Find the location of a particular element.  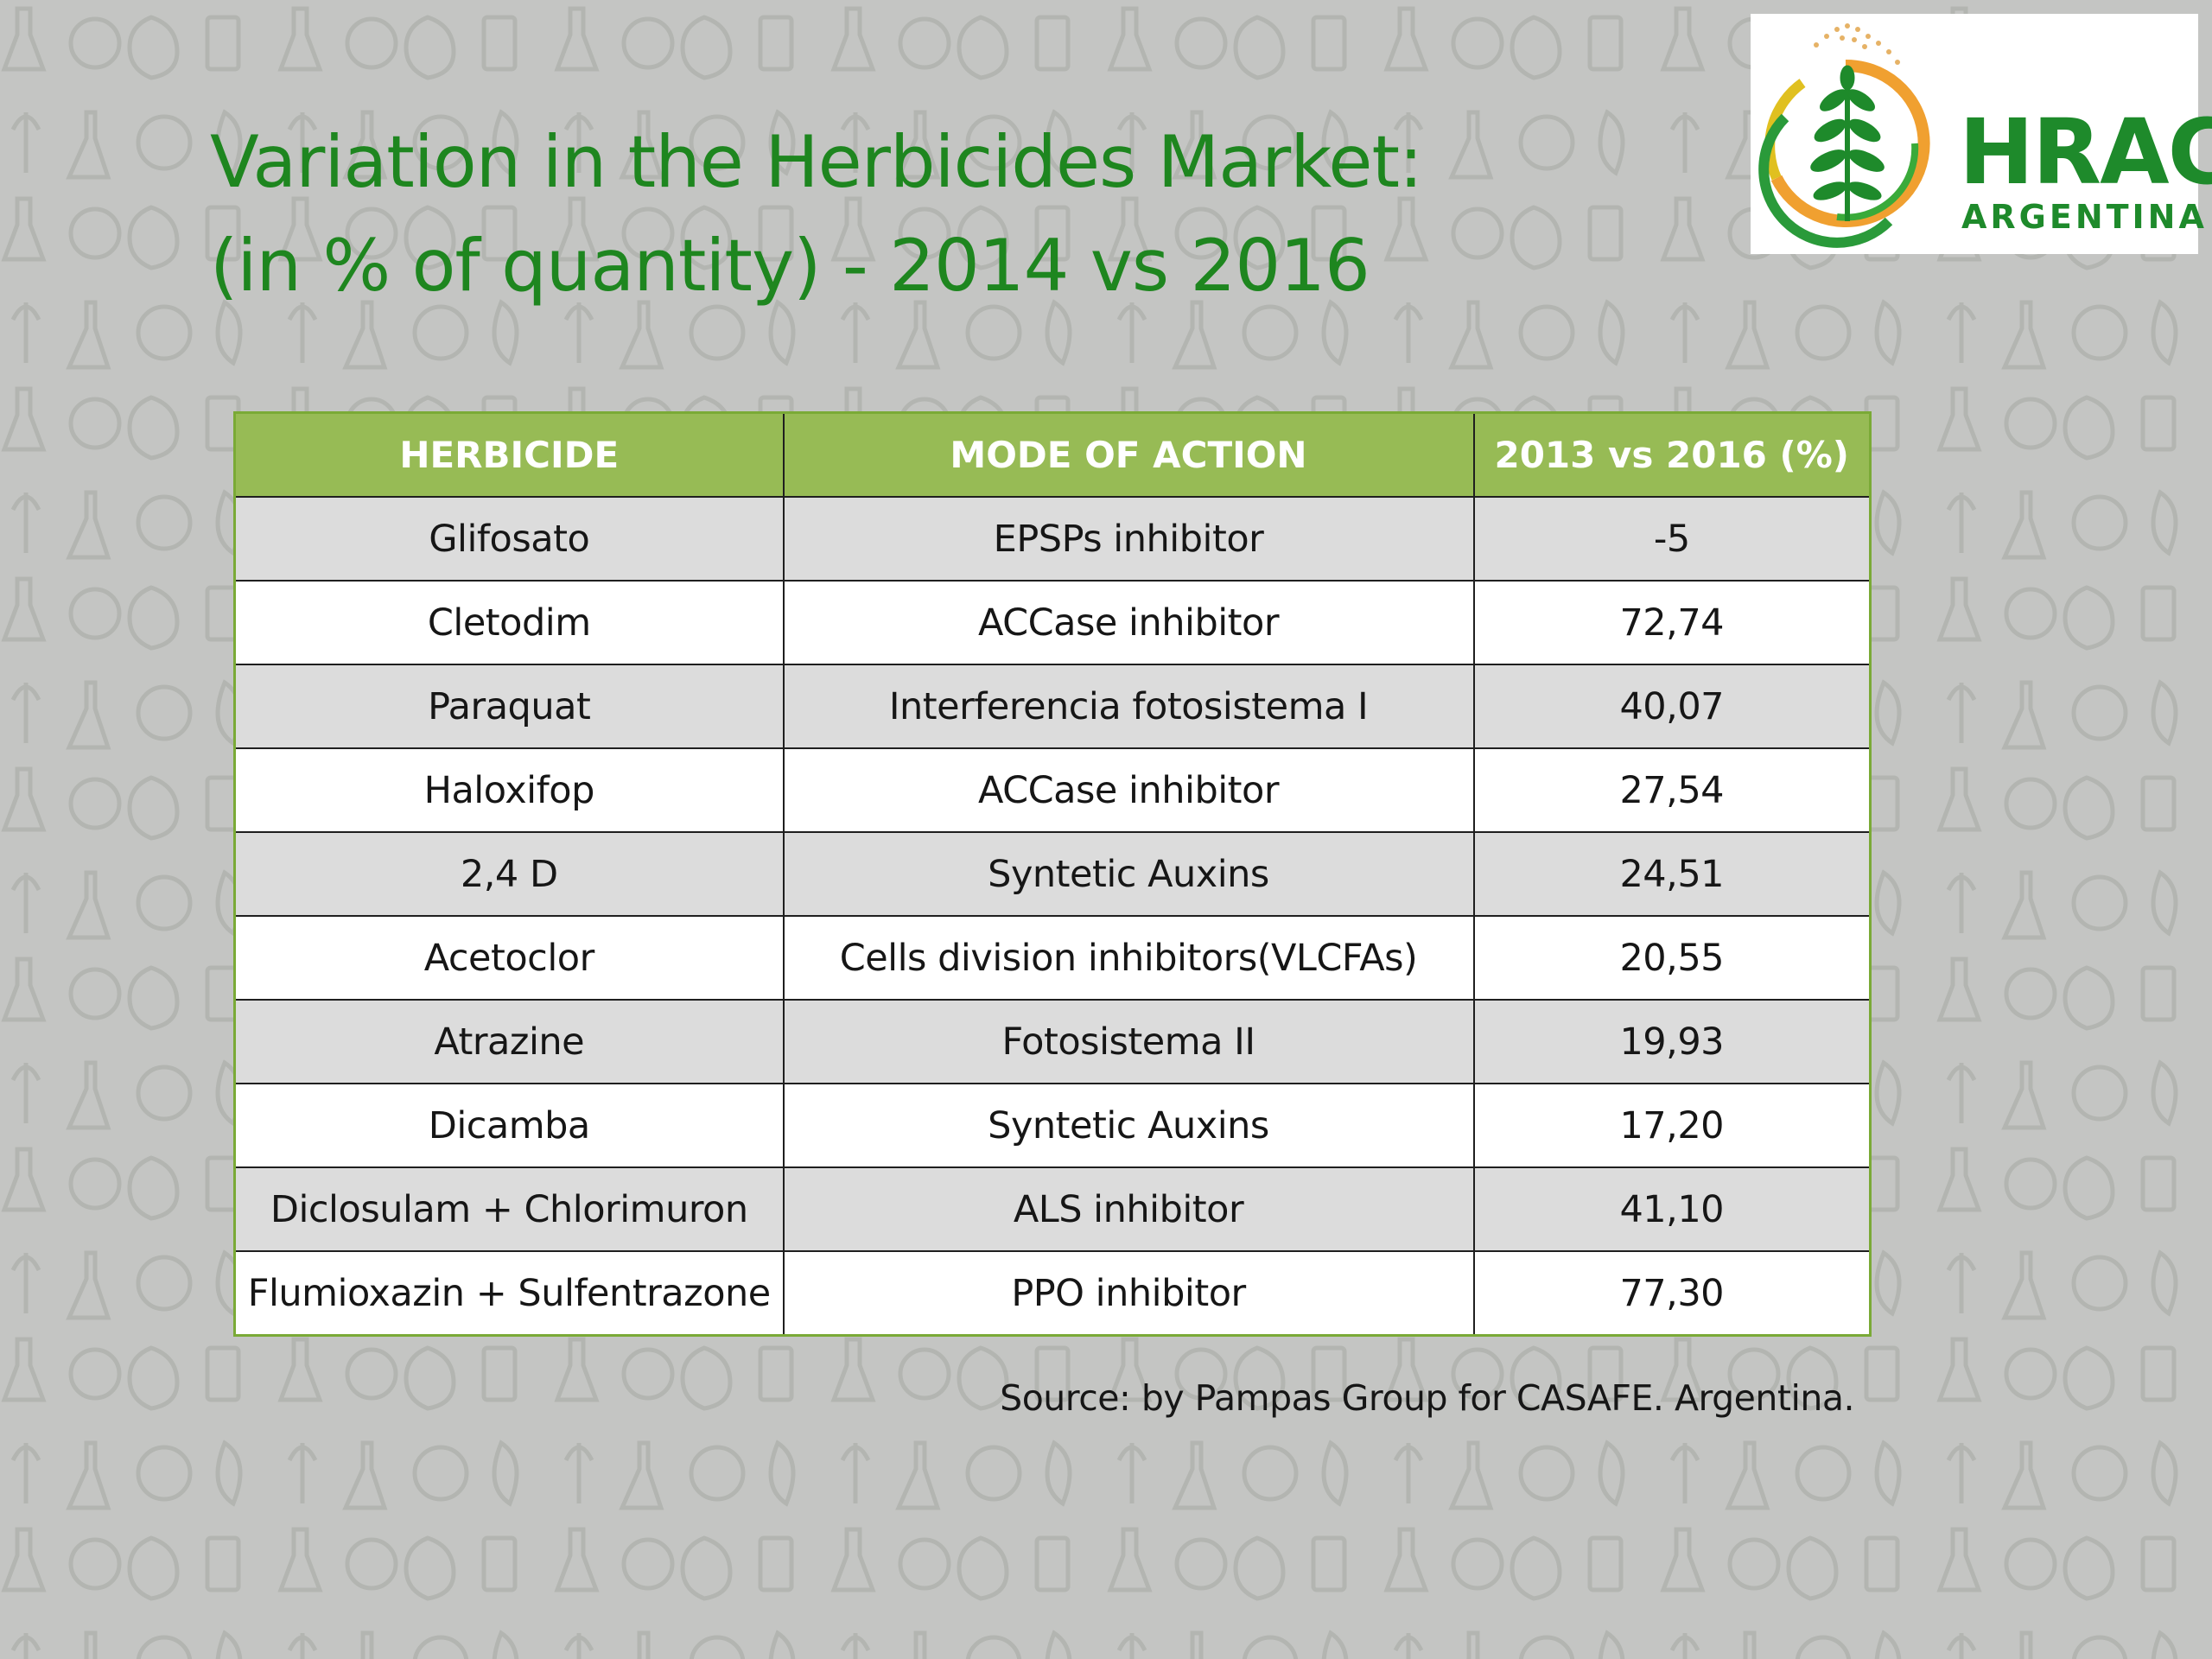

variation-cell: 40,07 is located at coordinates (1671, 706).